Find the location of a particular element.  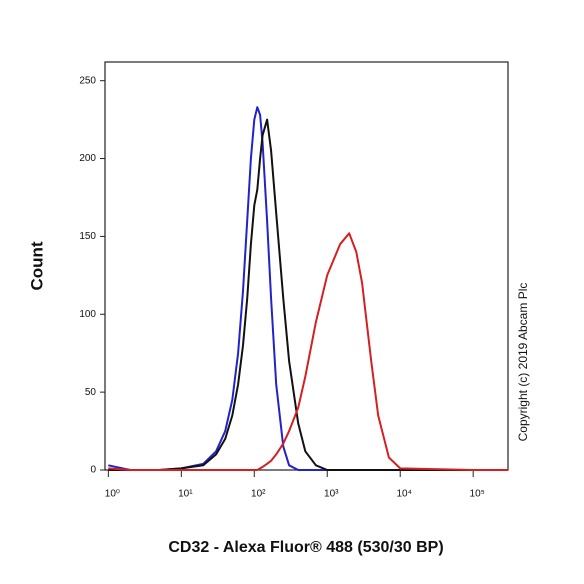

copyright: Copyright (c) 2019 Abcam Plc is located at coordinates (523, 362).